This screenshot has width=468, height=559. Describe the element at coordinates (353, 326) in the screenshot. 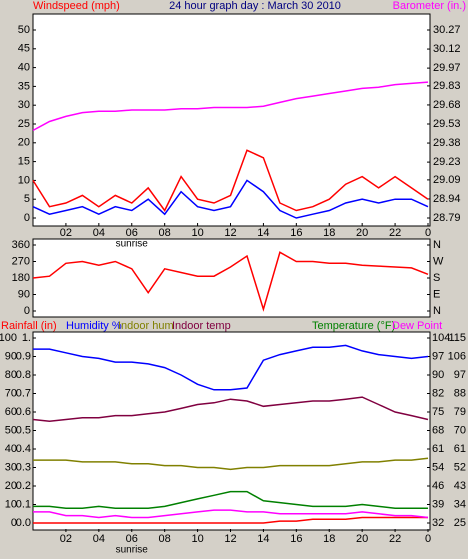

I see `legend-entry: Temperature (°F)` at that location.